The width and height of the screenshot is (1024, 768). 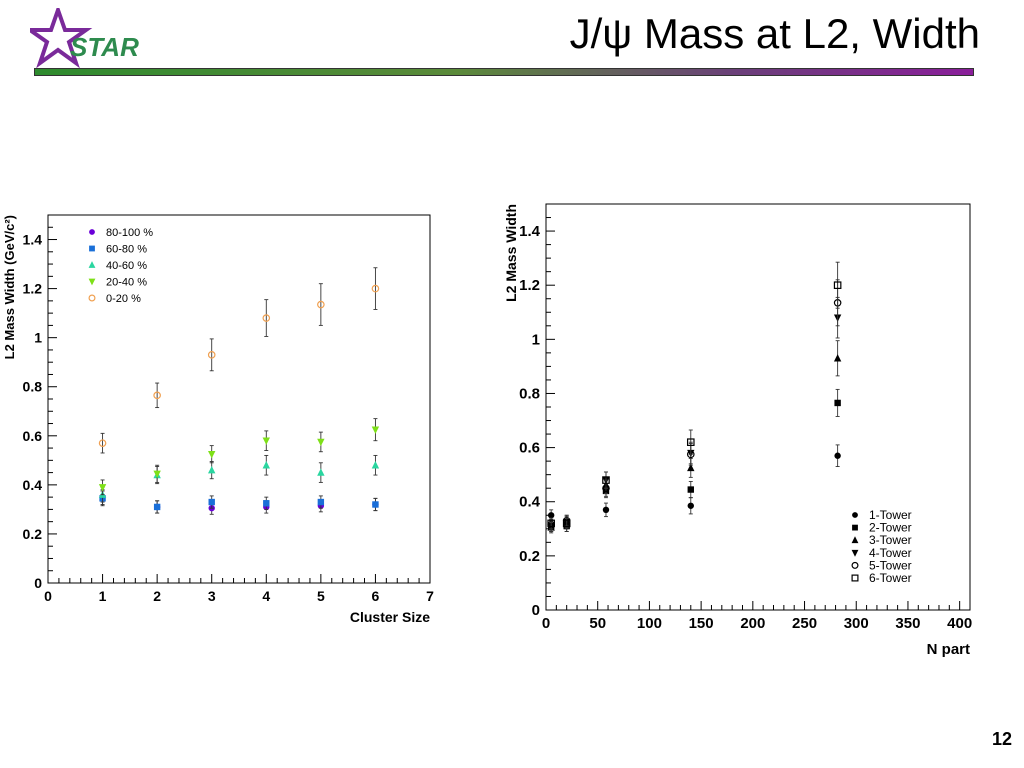 I want to click on chart0-x-tick-label: 4, so click(x=266, y=596).